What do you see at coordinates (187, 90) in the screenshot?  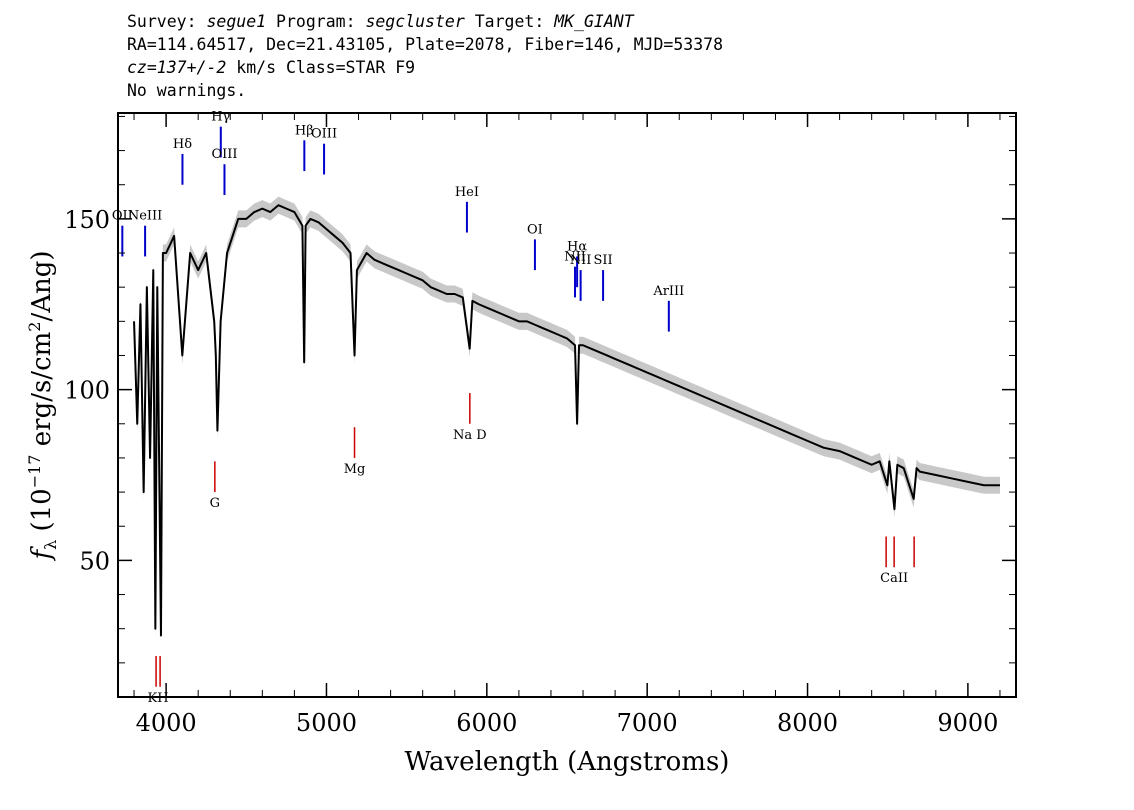 I see `header-line-warnings: No warnings.` at bounding box center [187, 90].